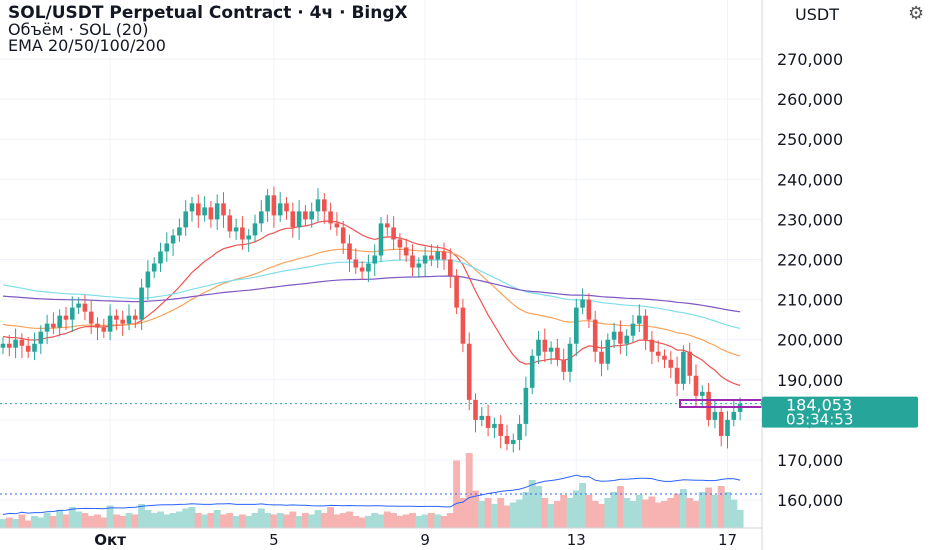  What do you see at coordinates (810, 260) in the screenshot?
I see `price-tick-label: 220,000` at bounding box center [810, 260].